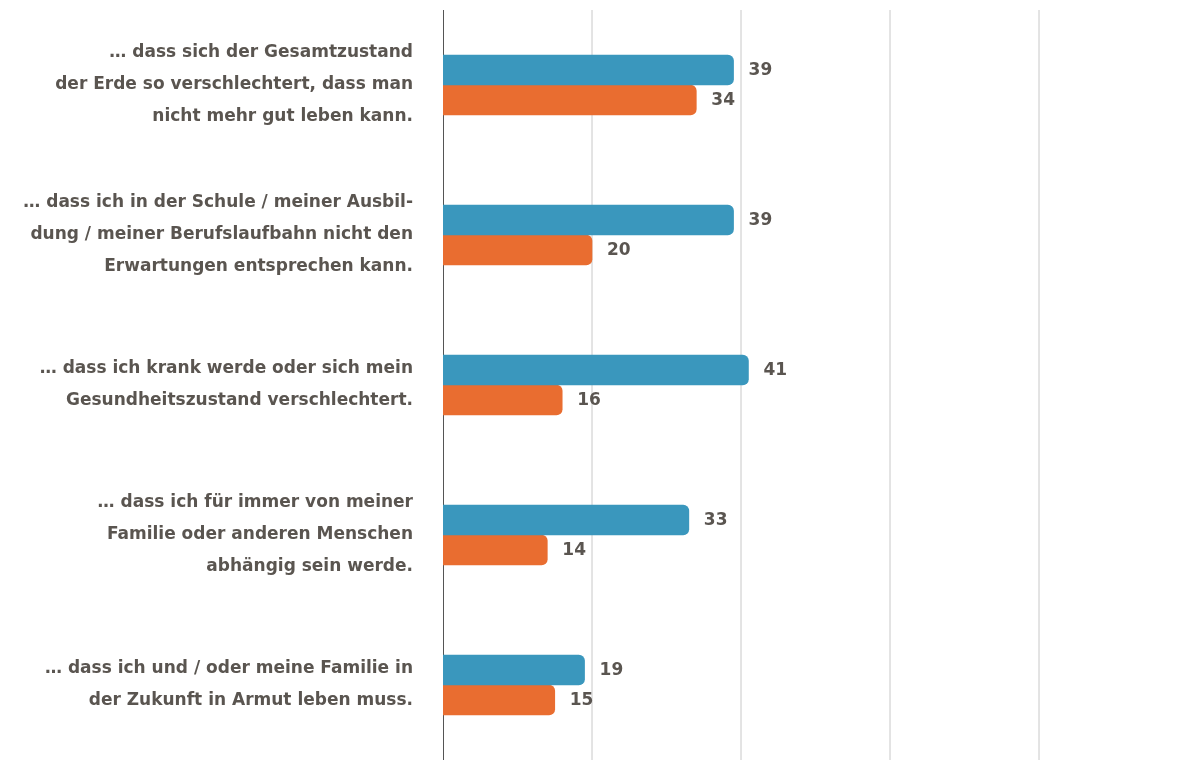 The image size is (1188, 760). What do you see at coordinates (715, 519) in the screenshot?
I see `data-label: 33` at bounding box center [715, 519].